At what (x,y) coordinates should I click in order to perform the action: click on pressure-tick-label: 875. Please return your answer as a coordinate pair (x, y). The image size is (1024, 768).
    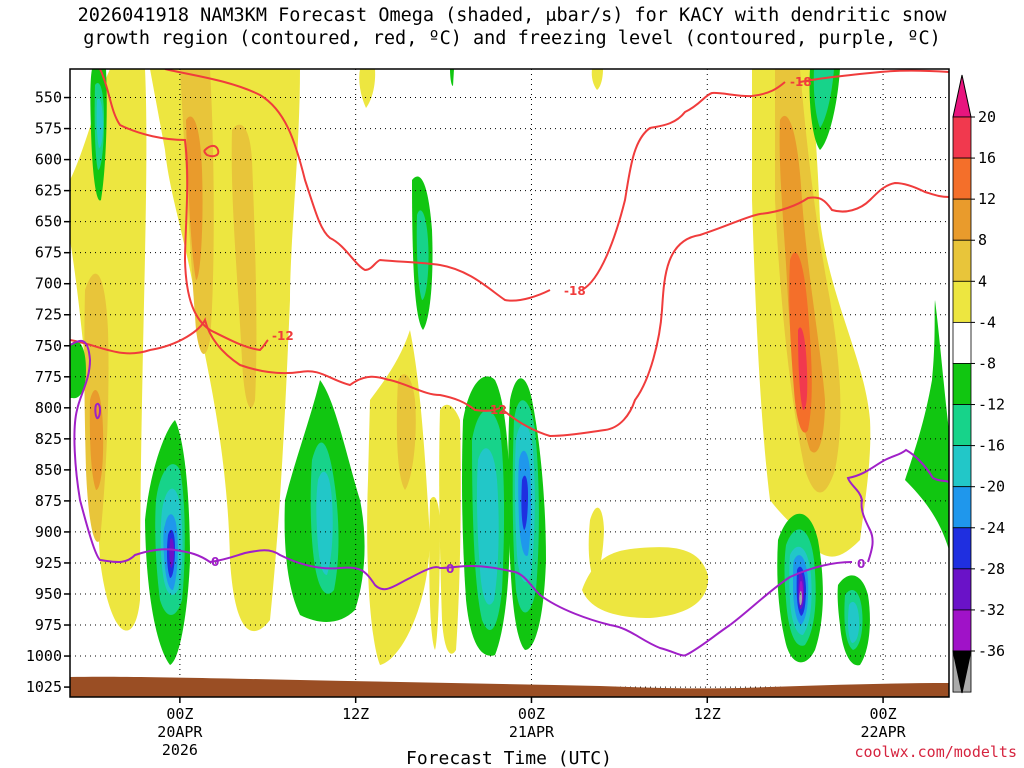
    Looking at the image, I should click on (48, 501).